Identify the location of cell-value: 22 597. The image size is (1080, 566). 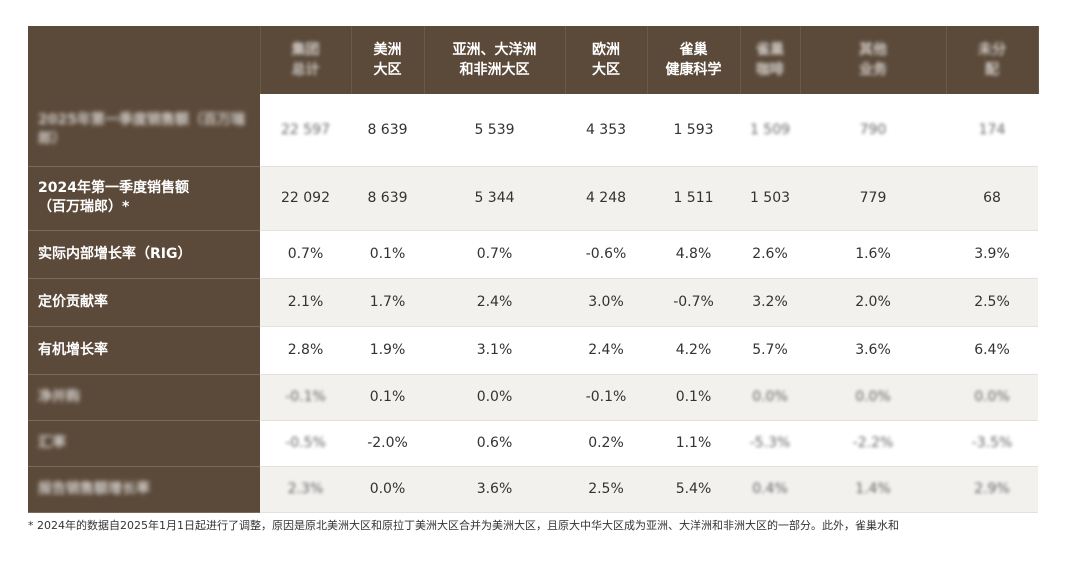
(305, 129).